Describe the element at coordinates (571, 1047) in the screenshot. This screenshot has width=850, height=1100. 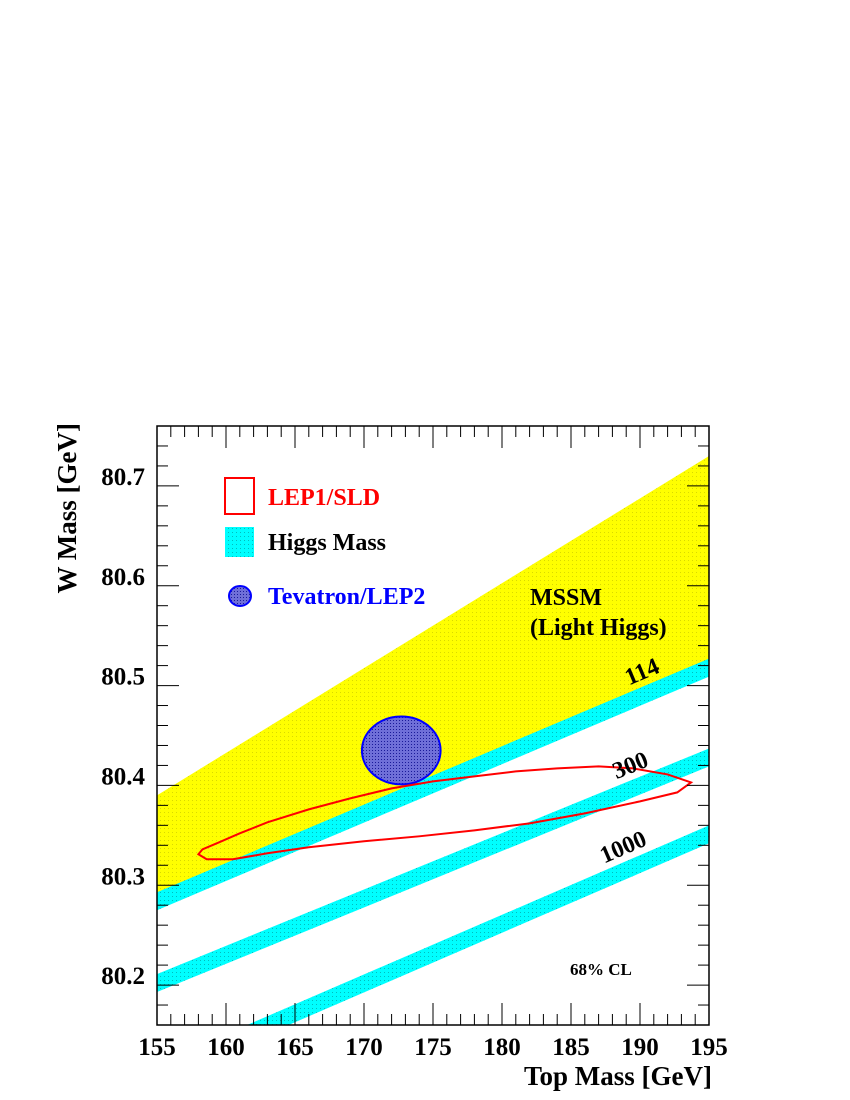
I see `x-tick-label: 185` at that location.